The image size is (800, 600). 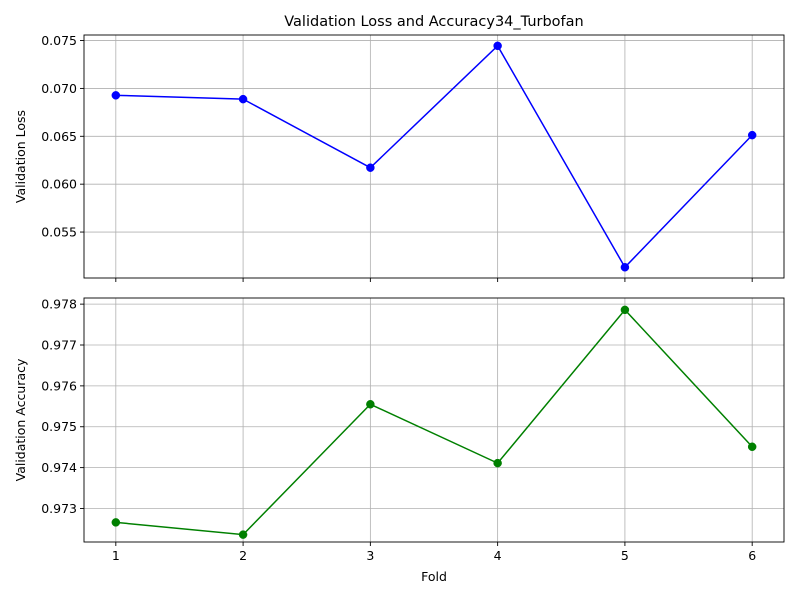 I want to click on accuracy-x-tick-label-3: 3, so click(x=370, y=555).